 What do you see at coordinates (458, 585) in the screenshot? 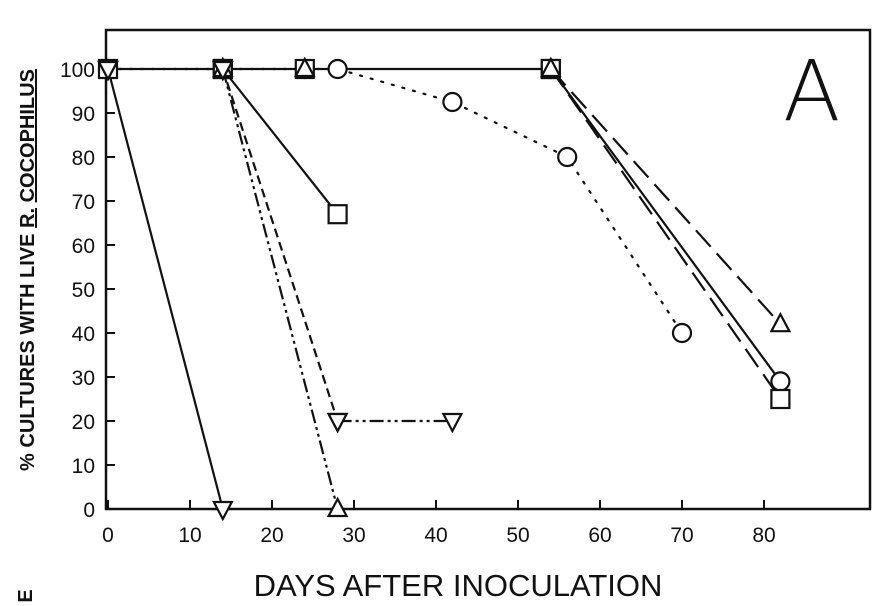
I see `x-axis-title: DAYS AFTER INOCULATION` at bounding box center [458, 585].